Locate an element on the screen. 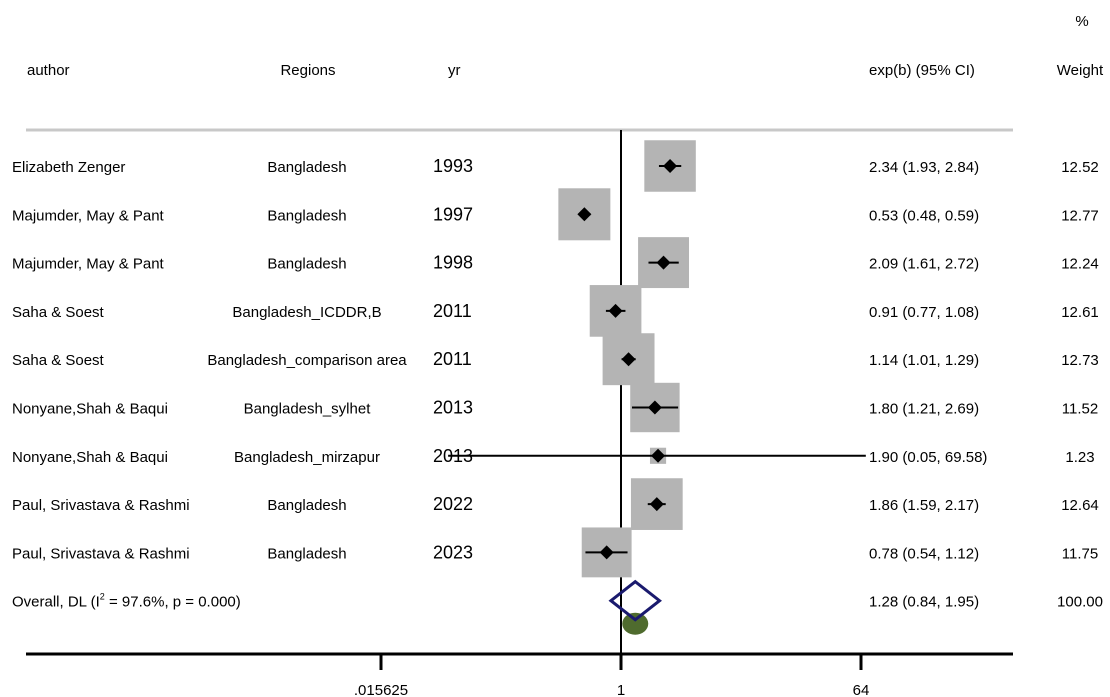 The height and width of the screenshot is (697, 1110). study-effect: 1.90 (0.05, 69.58) is located at coordinates (928, 457).